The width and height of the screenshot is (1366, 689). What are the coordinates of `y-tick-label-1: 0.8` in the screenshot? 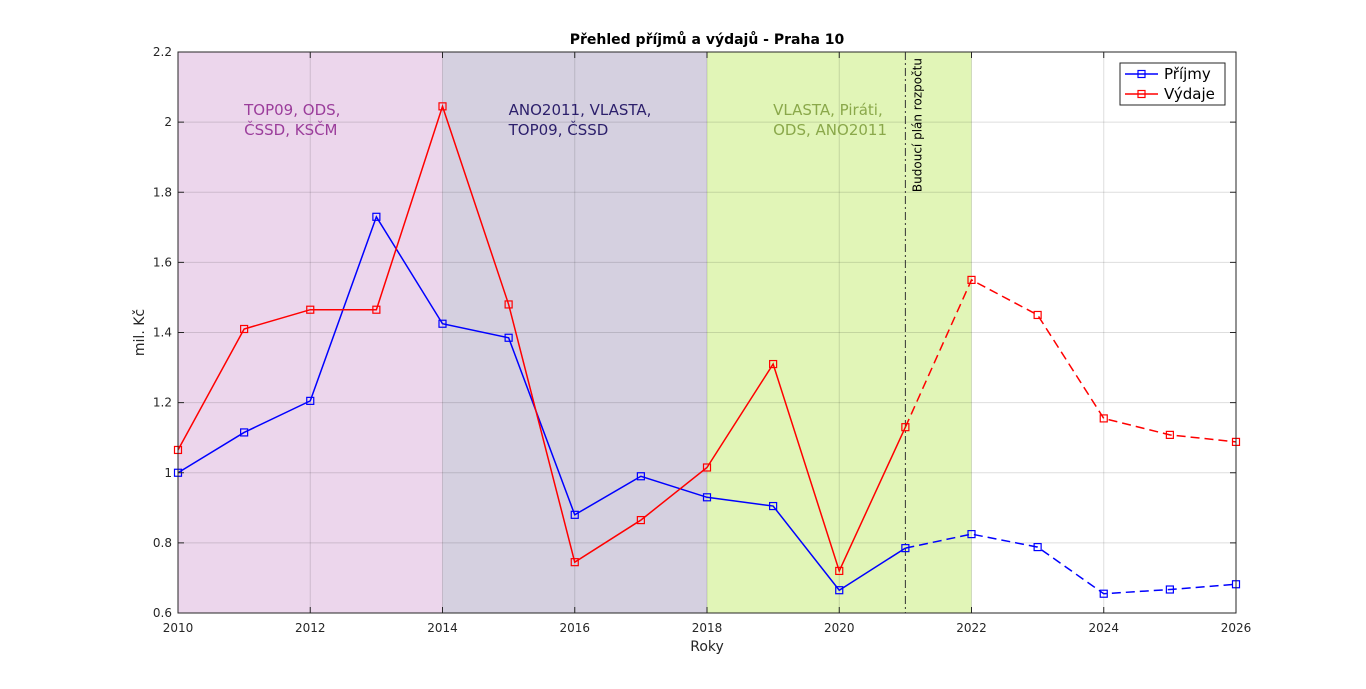 It's located at (162, 543).